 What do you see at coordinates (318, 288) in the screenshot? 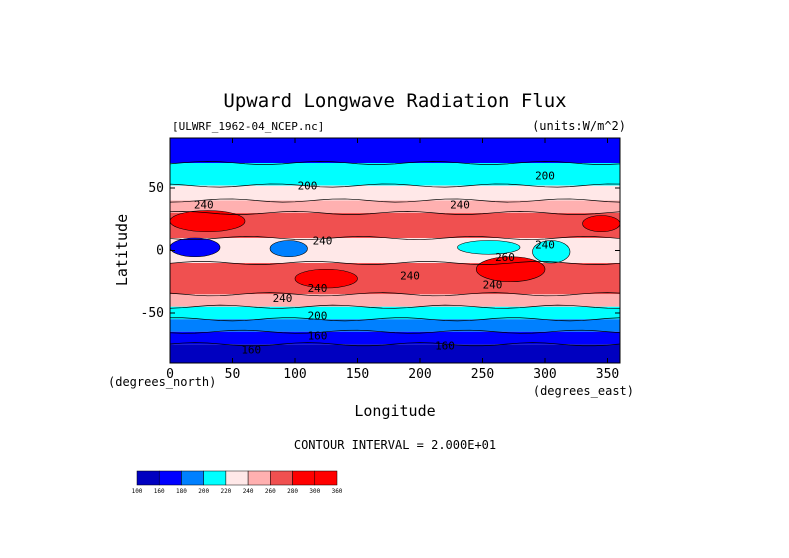
I see `contour-label-10: 240` at bounding box center [318, 288].